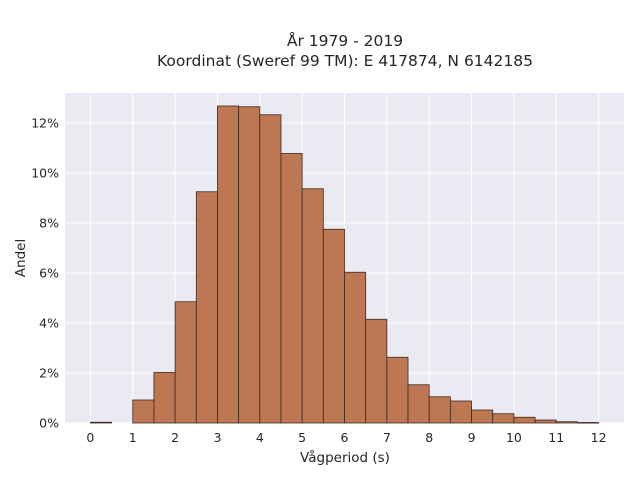 The image size is (640, 480). What do you see at coordinates (345, 457) in the screenshot?
I see `x-axis-label: Vågperiod (s)` at bounding box center [345, 457].